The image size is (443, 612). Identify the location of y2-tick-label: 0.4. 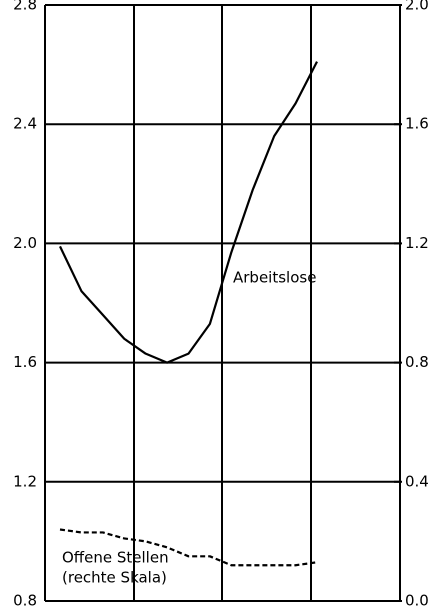
(417, 481).